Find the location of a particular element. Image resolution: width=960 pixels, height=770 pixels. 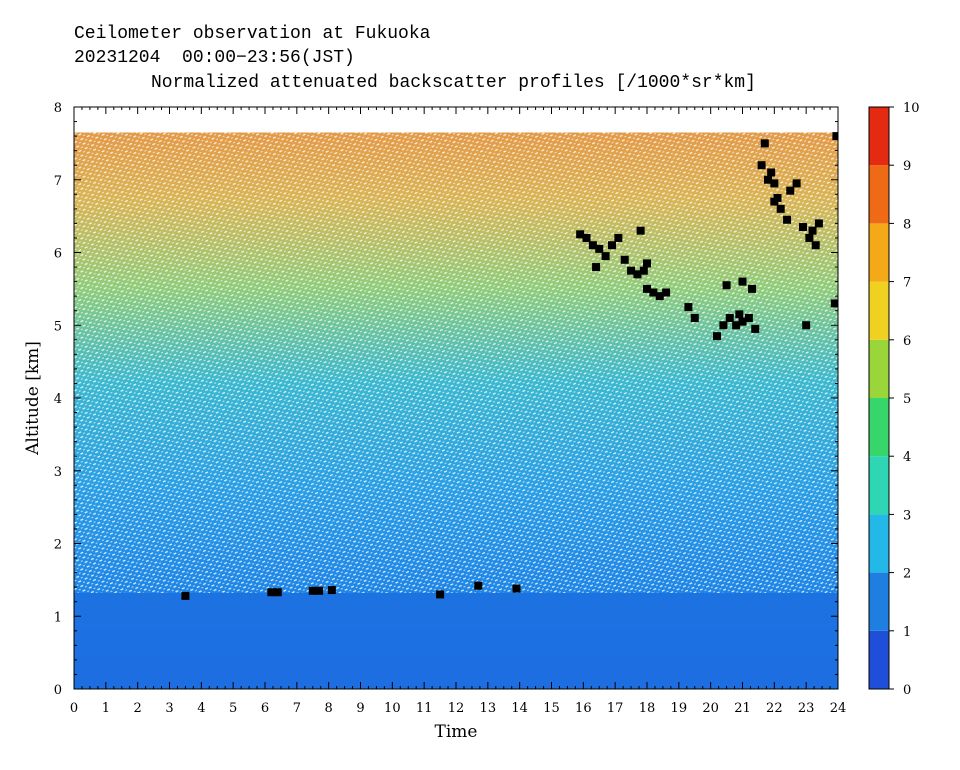

colorbar-tick-label: 5 is located at coordinates (907, 399).